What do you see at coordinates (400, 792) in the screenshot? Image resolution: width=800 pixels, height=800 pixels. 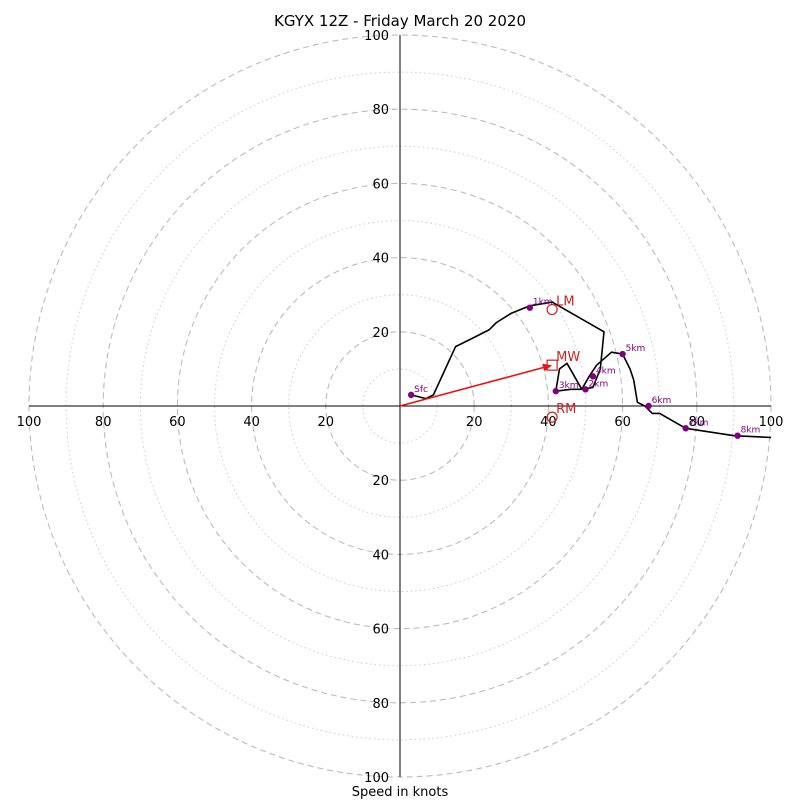 I see `x-axis-label: Speed in knots` at bounding box center [400, 792].